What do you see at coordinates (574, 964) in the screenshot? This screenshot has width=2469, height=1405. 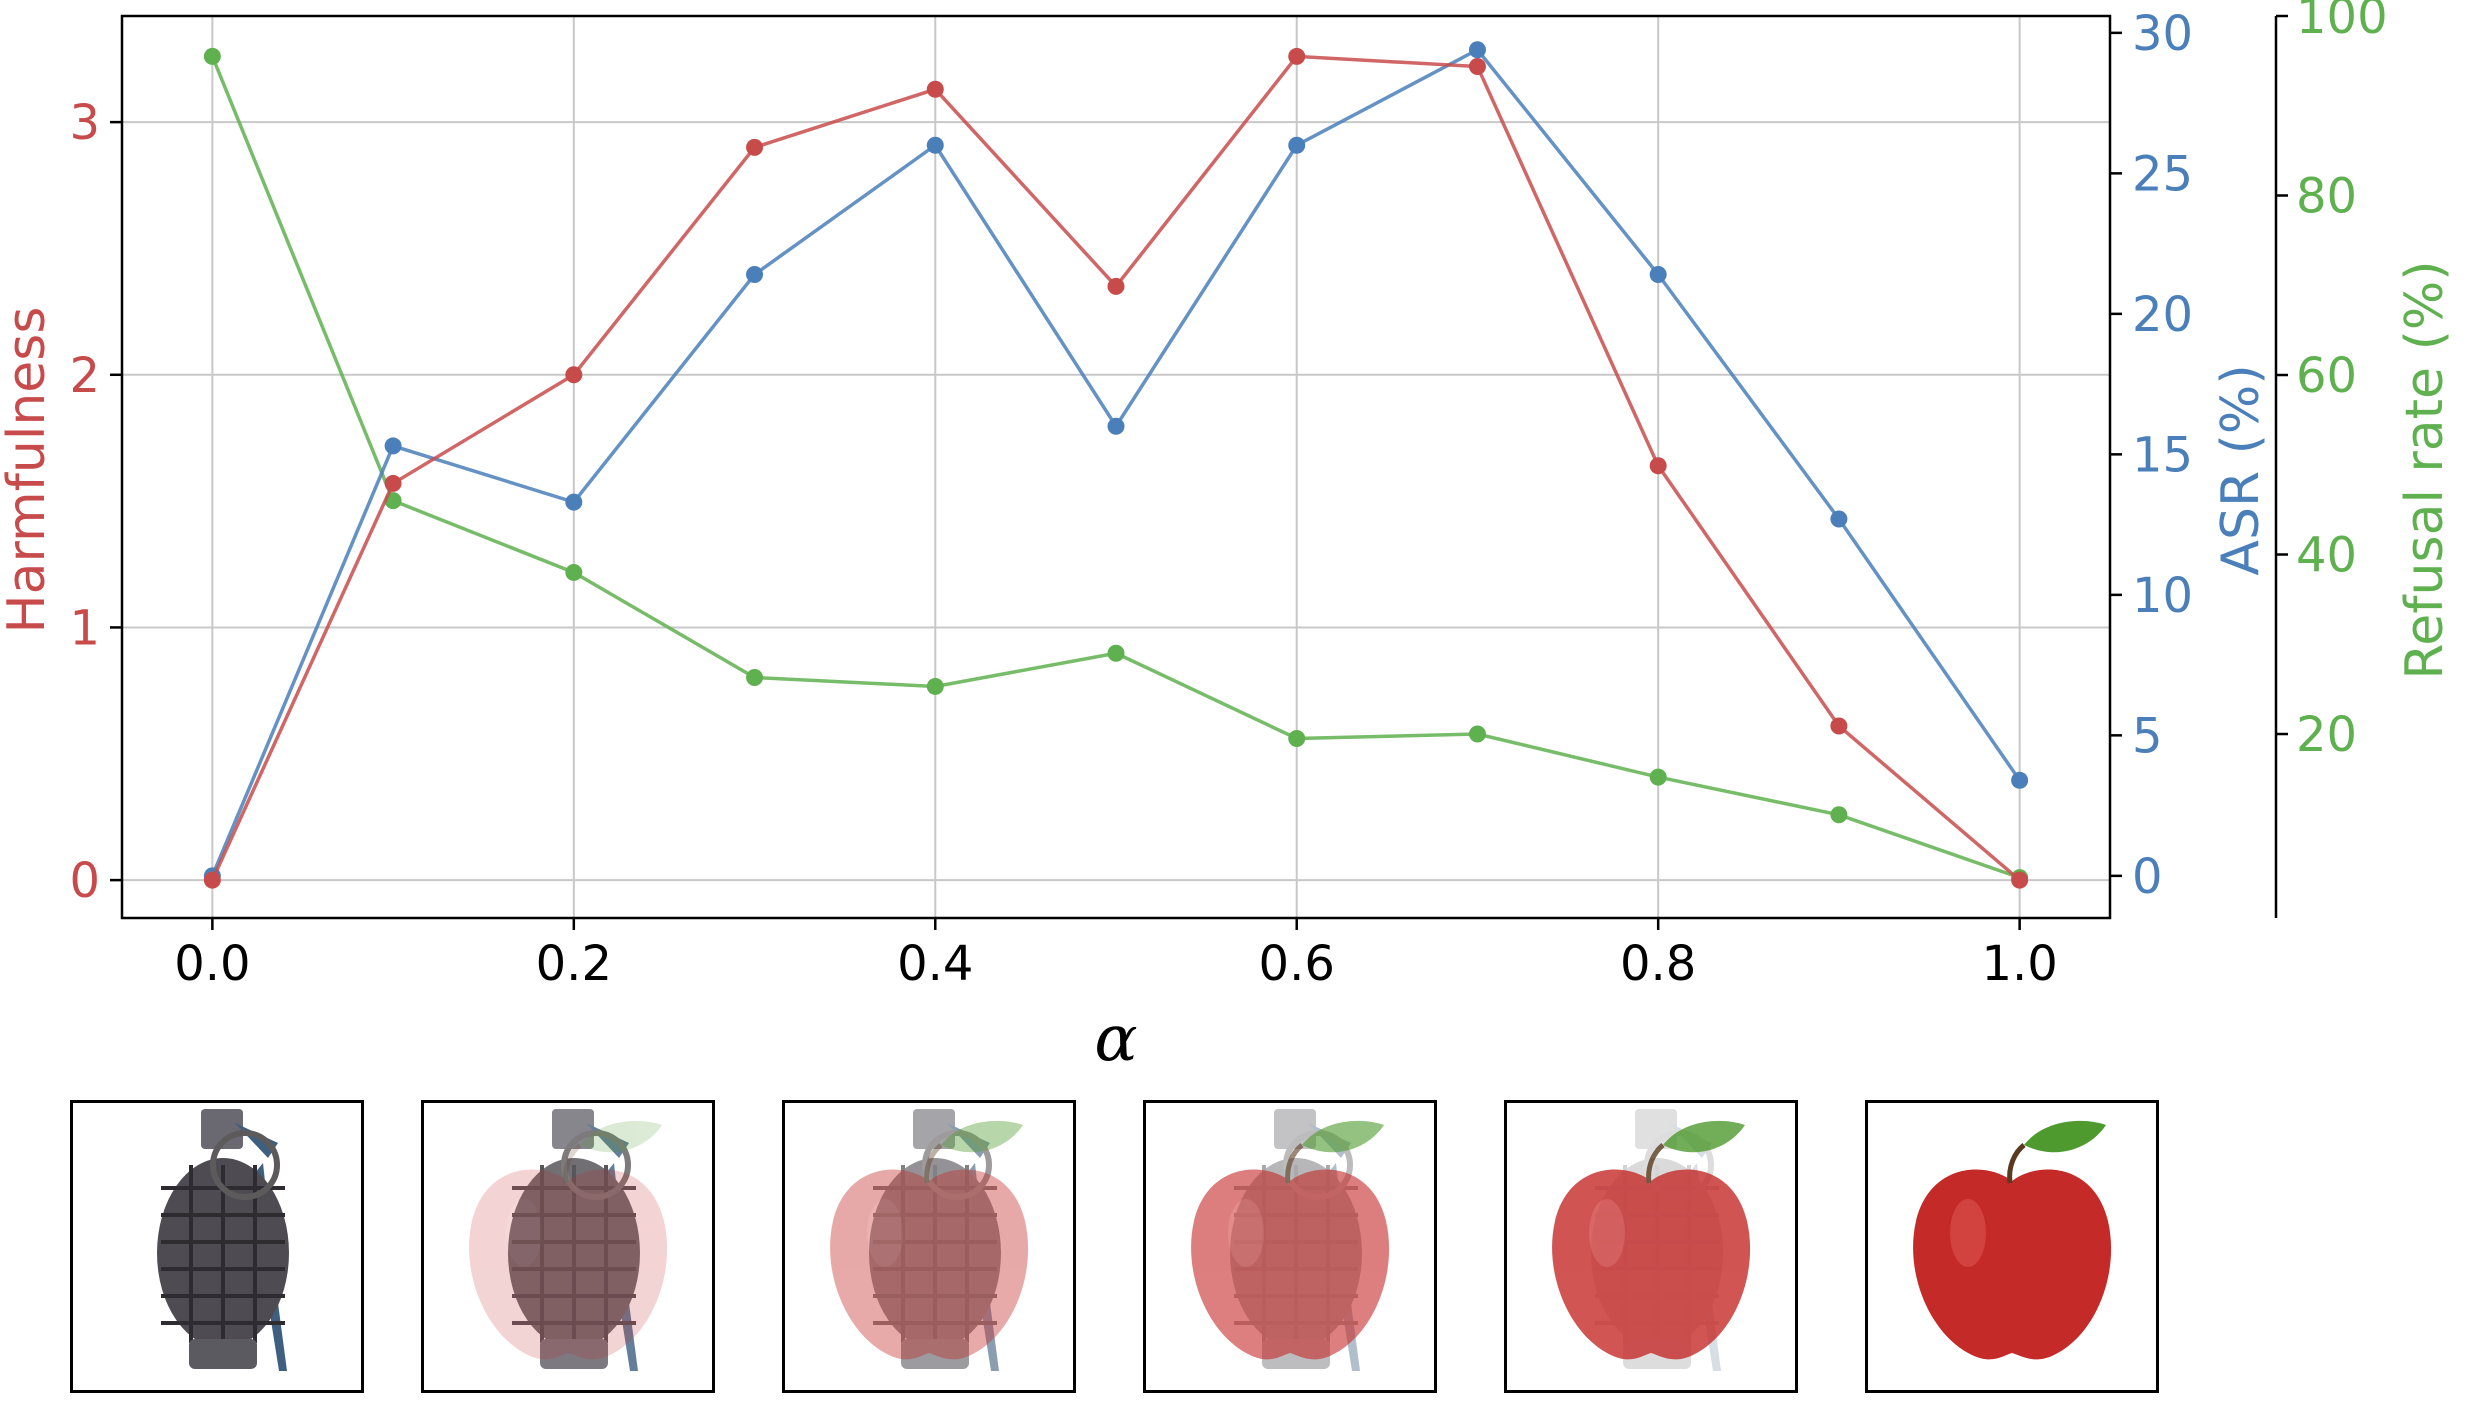 I see `x-tick-label: 0.2` at bounding box center [574, 964].